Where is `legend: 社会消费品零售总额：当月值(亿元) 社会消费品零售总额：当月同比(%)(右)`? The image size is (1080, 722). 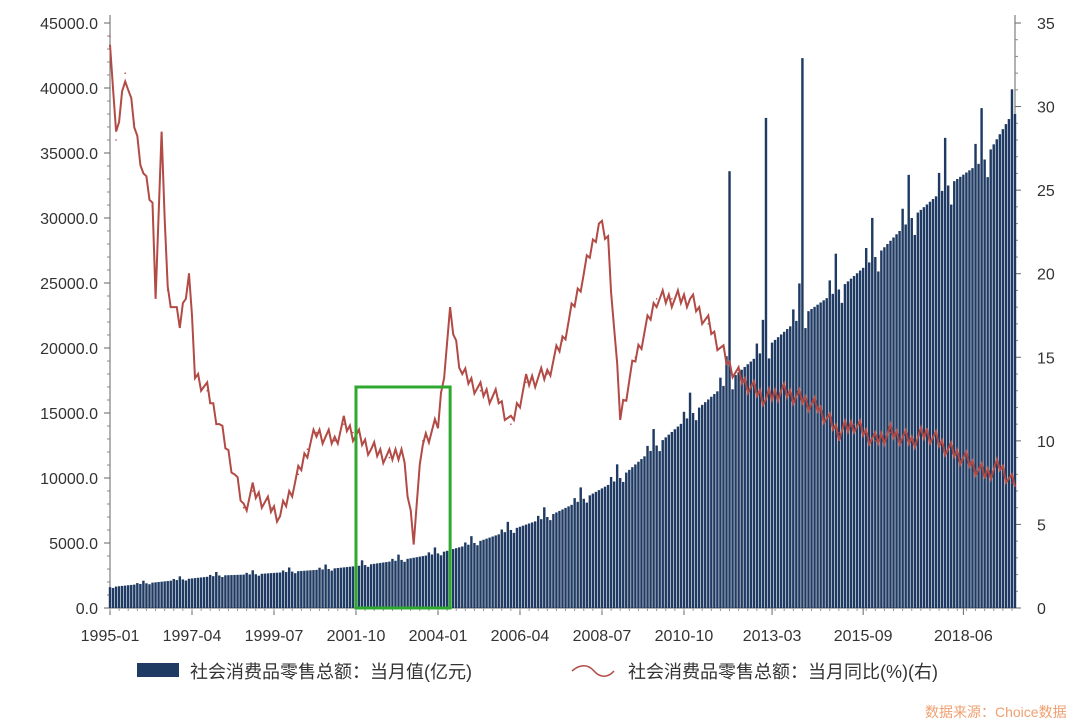
legend: 社会消费品零售总额：当月值(亿元) 社会消费品零售总额：当月同比(%)(右) is located at coordinates (537, 672).